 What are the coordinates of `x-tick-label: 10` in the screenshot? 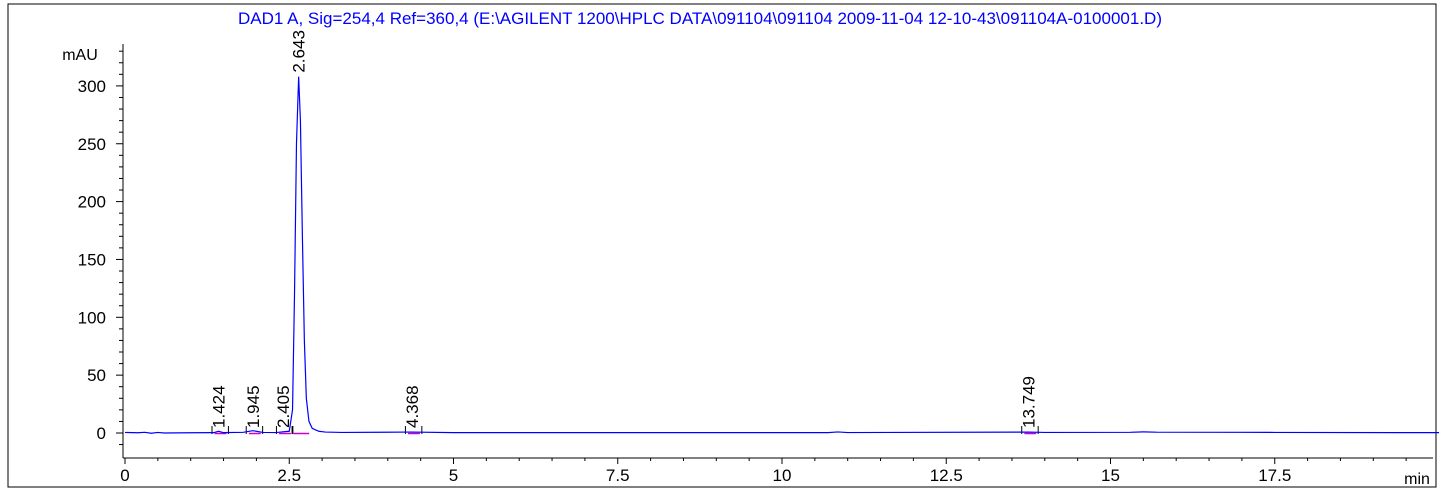 It's located at (782, 475).